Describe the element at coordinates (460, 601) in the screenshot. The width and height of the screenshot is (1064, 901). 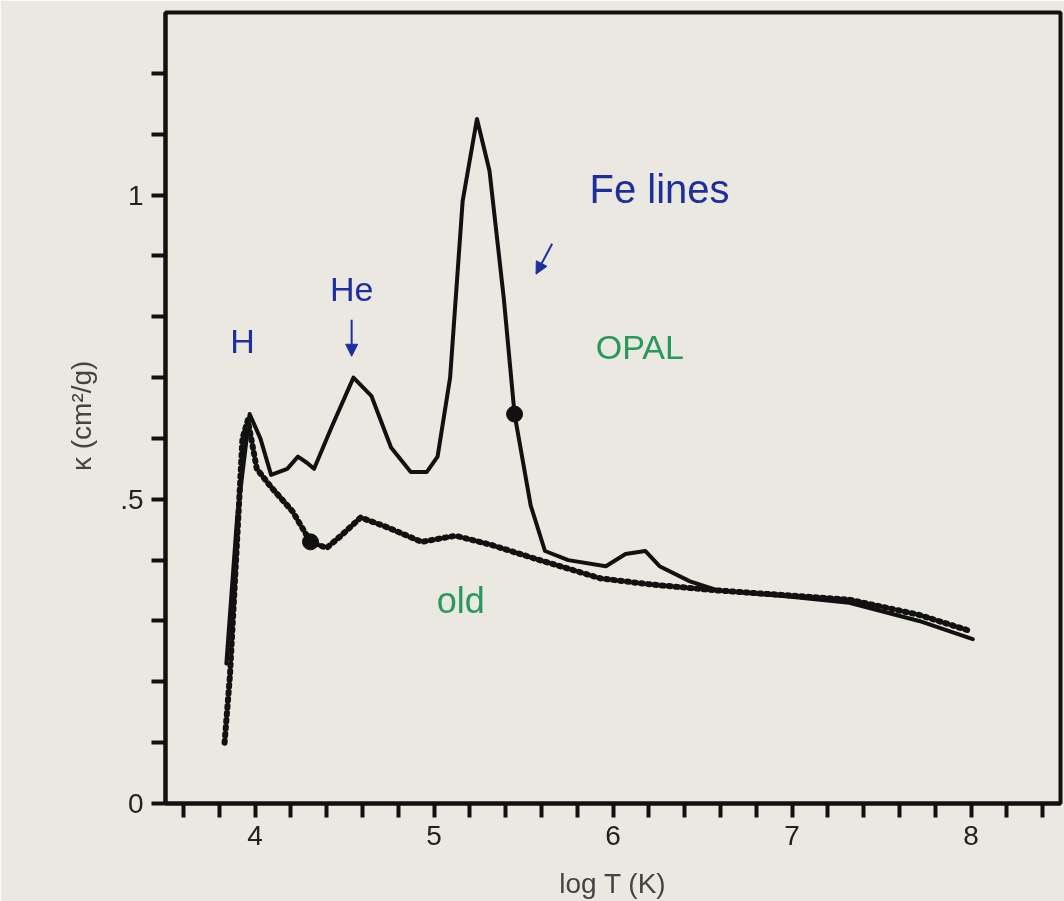
I see `annotation: old` at that location.